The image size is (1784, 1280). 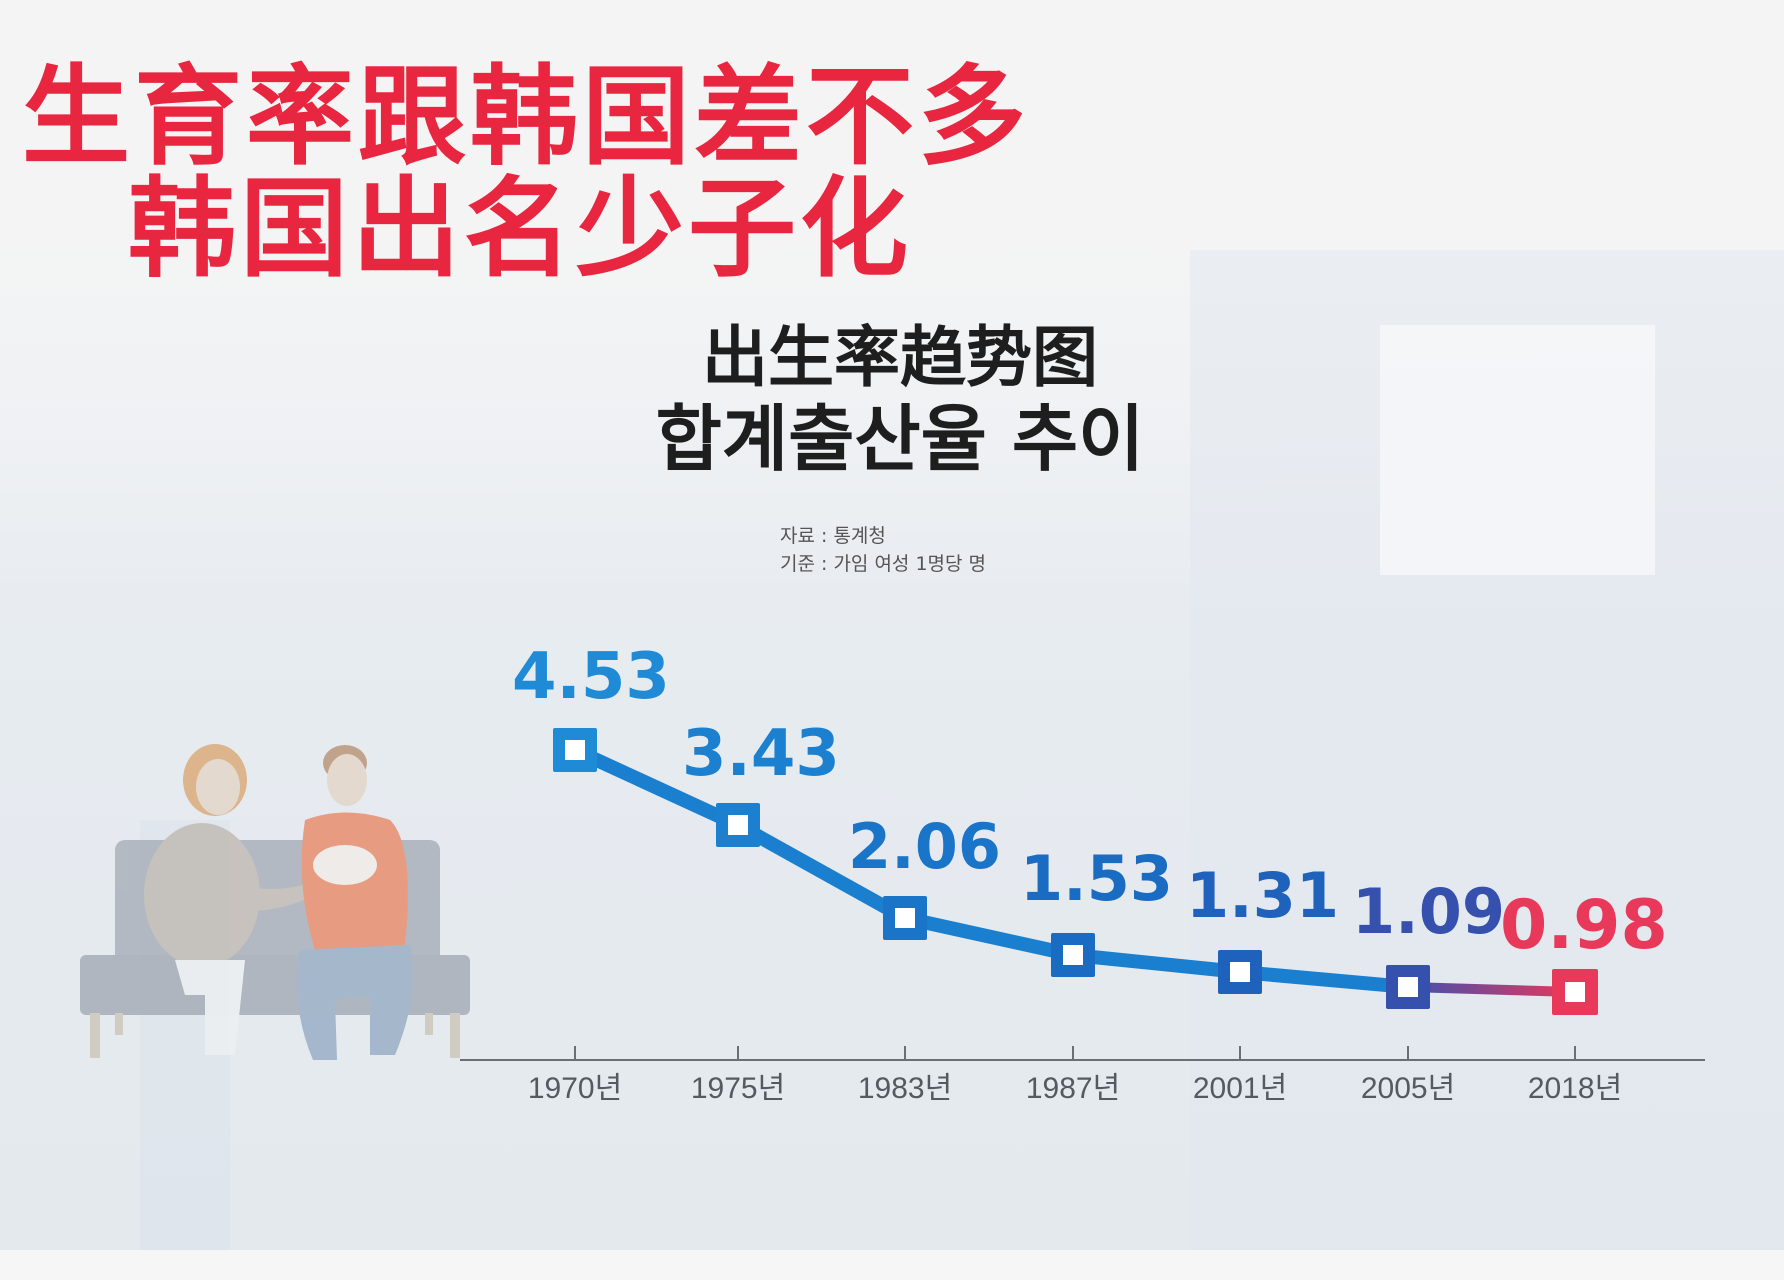 I want to click on x-label-2001: 2001년, so click(x=1240, y=1088).